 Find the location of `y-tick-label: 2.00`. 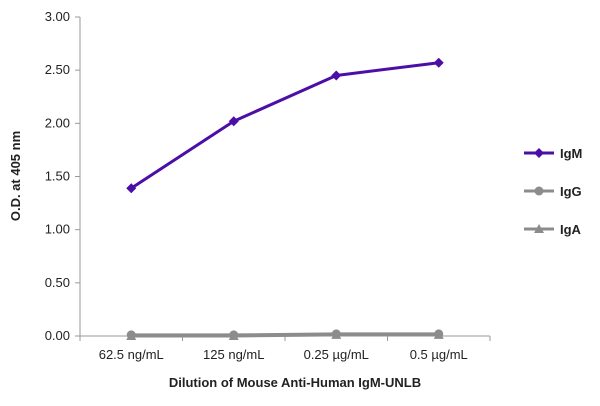

y-tick-label: 2.00 is located at coordinates (57, 122).